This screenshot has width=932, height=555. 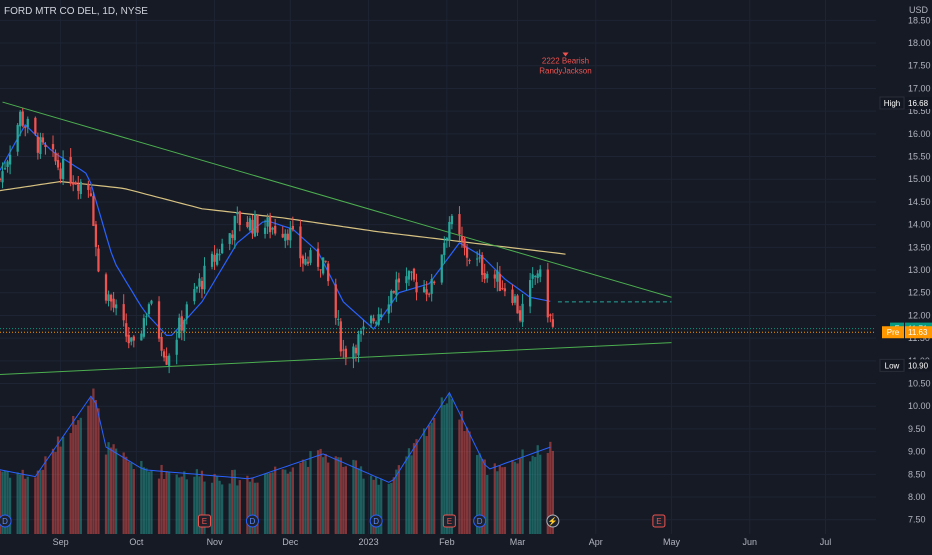 What do you see at coordinates (290, 542) in the screenshot?
I see `time-tick-label: Dec` at bounding box center [290, 542].